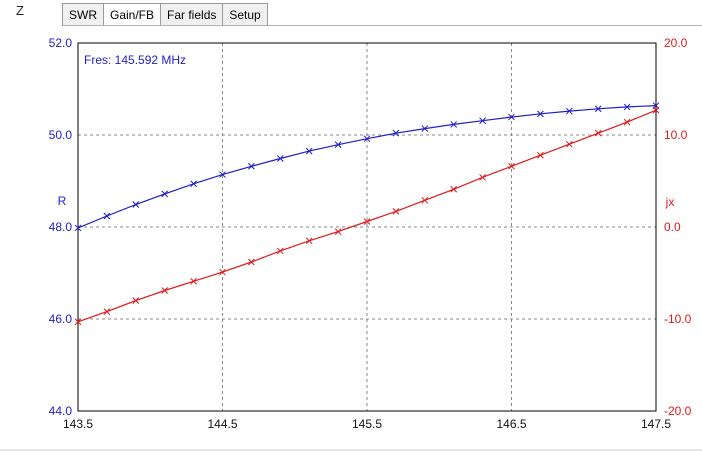 The image size is (702, 451). I want to click on tab-strip: SWR Gain/FB Far fields Setup, so click(165, 14).